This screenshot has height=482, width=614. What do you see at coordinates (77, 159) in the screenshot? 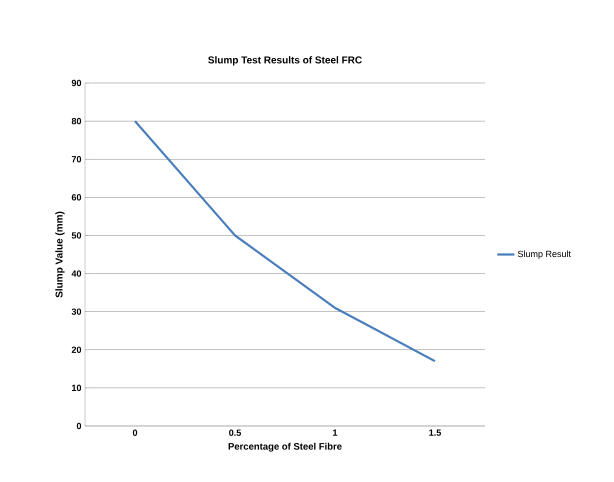
I see `y-tick-label: 70` at bounding box center [77, 159].